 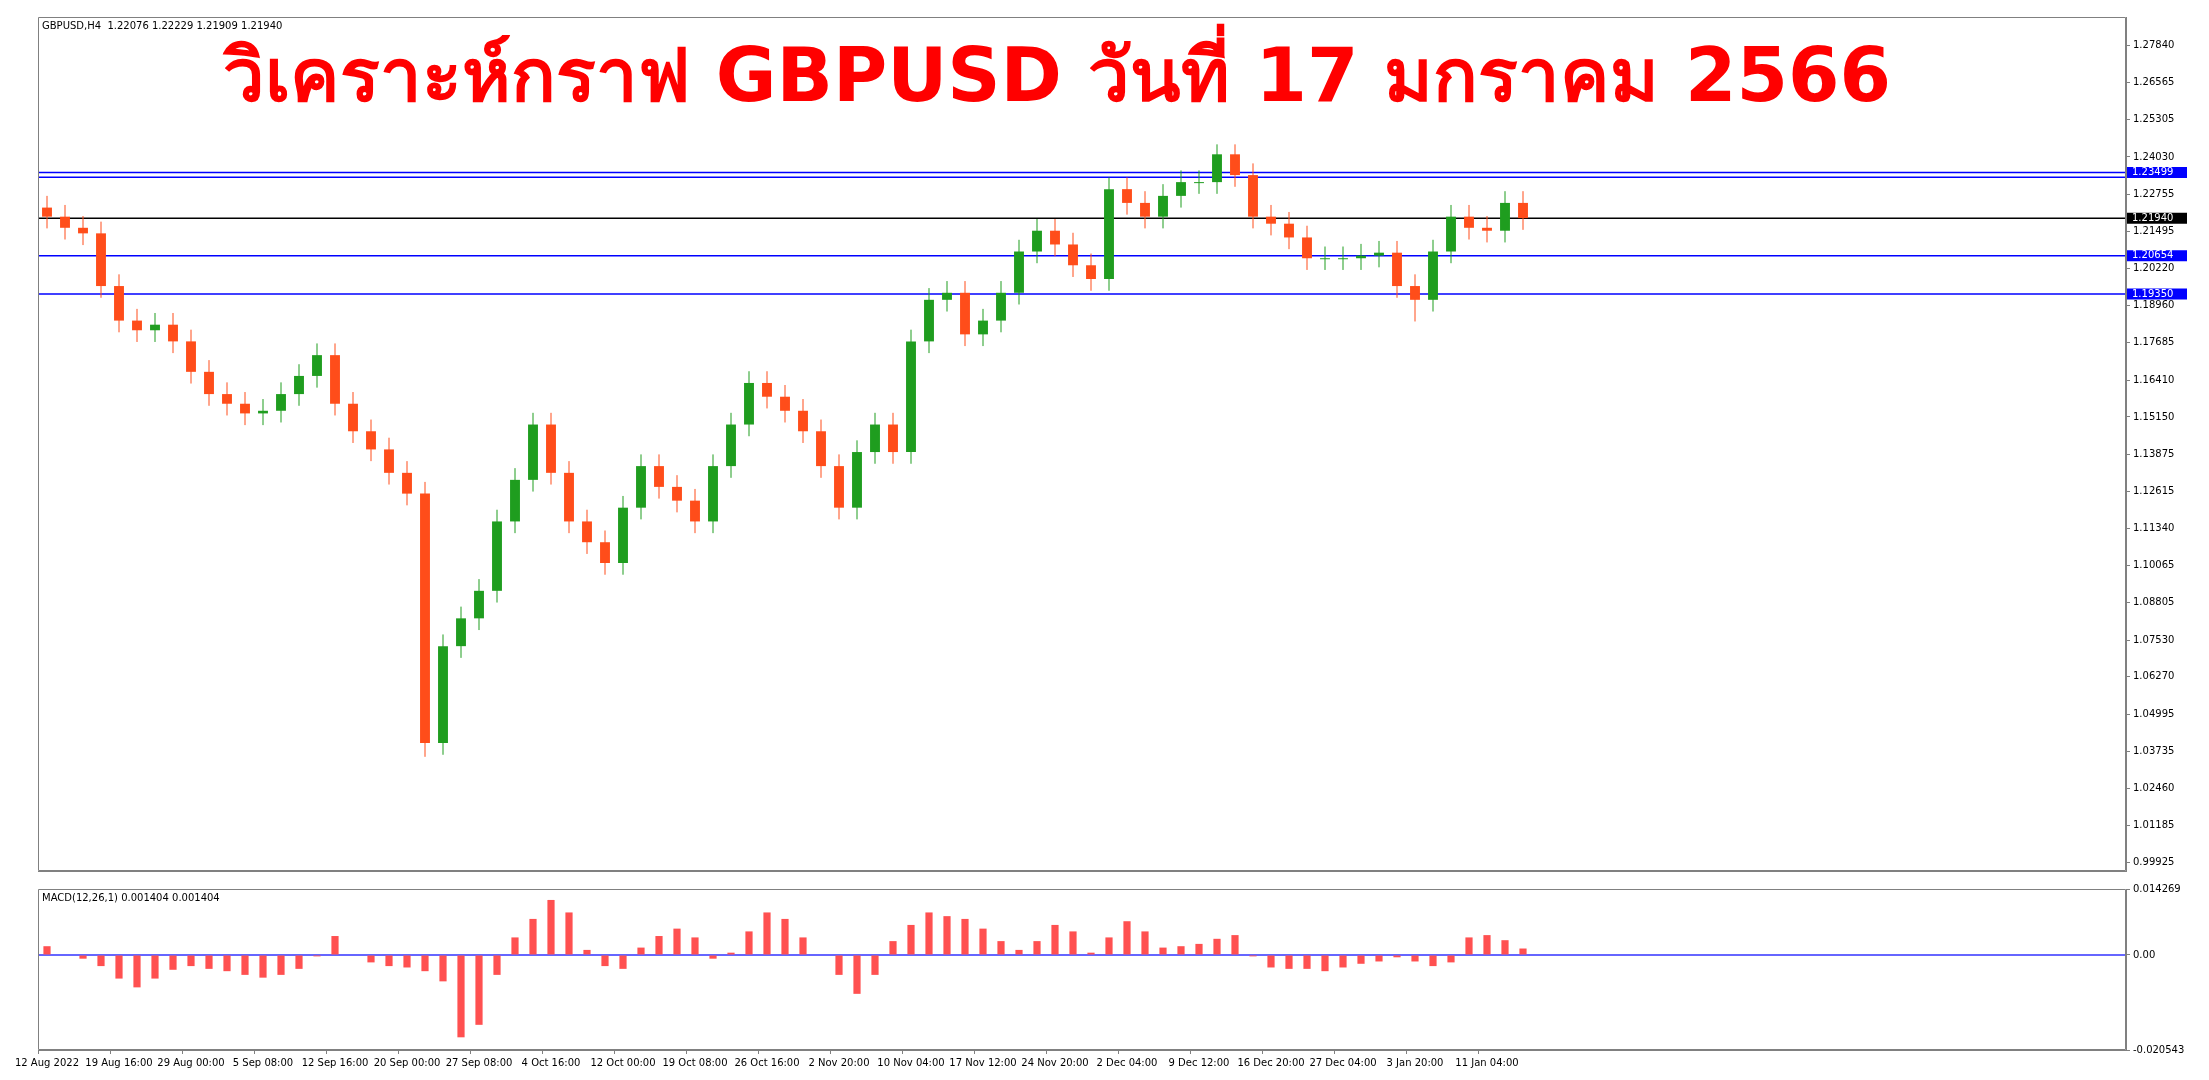 What do you see at coordinates (119, 1062) in the screenshot?
I see `x-tick-label: 19 Aug 16:00` at bounding box center [119, 1062].